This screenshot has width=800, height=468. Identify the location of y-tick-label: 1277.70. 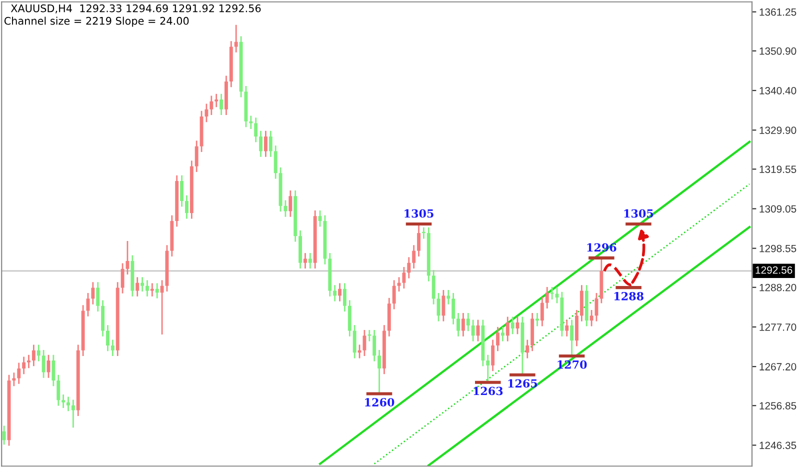
(778, 327).